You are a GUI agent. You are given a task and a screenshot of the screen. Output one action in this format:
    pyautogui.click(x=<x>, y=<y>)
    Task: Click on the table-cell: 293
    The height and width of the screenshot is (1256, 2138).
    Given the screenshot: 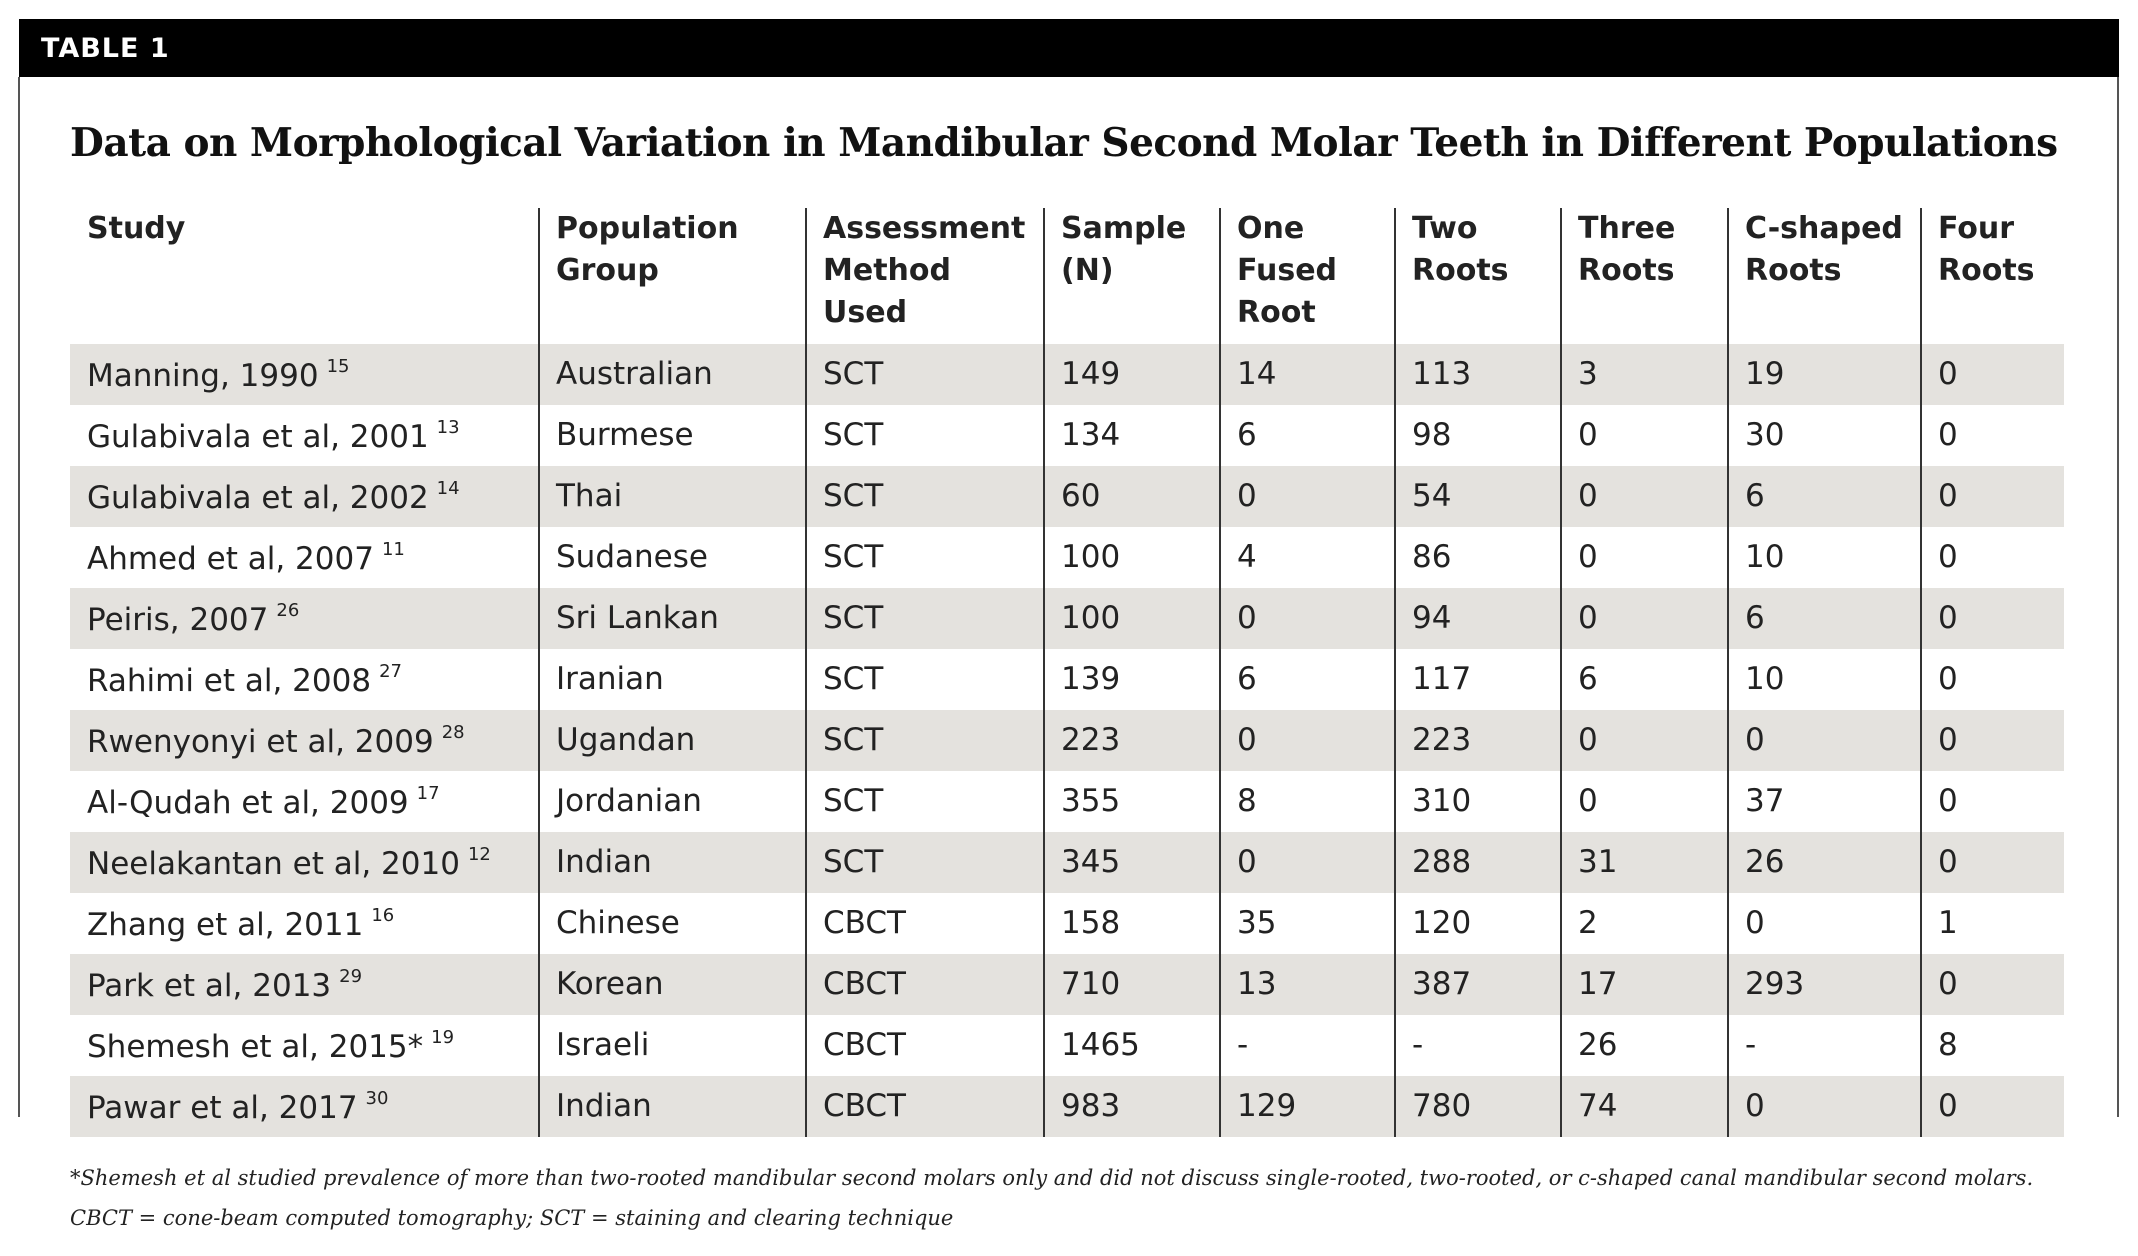 What is the action you would take?
    pyautogui.click(x=1775, y=984)
    